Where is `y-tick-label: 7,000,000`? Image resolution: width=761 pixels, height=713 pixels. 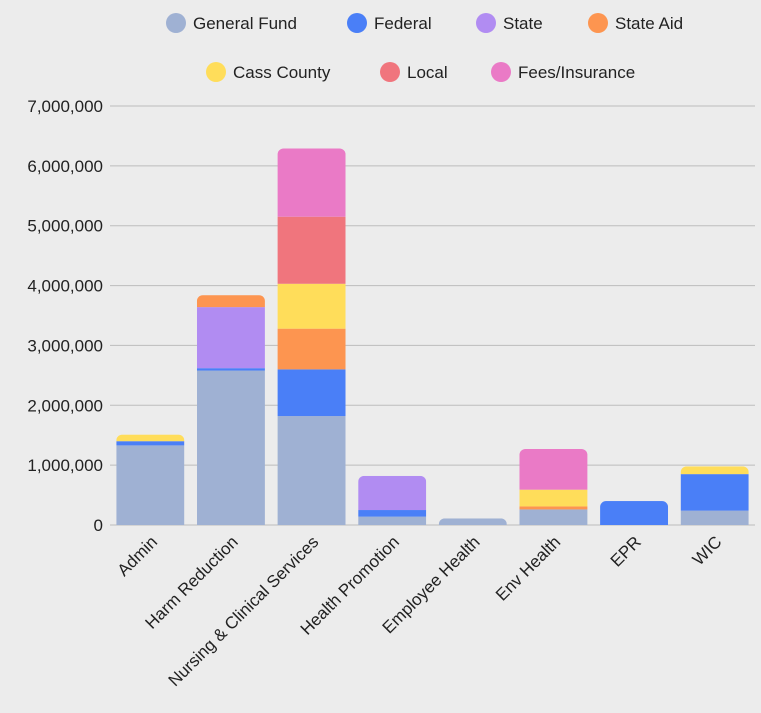 y-tick-label: 7,000,000 is located at coordinates (65, 106).